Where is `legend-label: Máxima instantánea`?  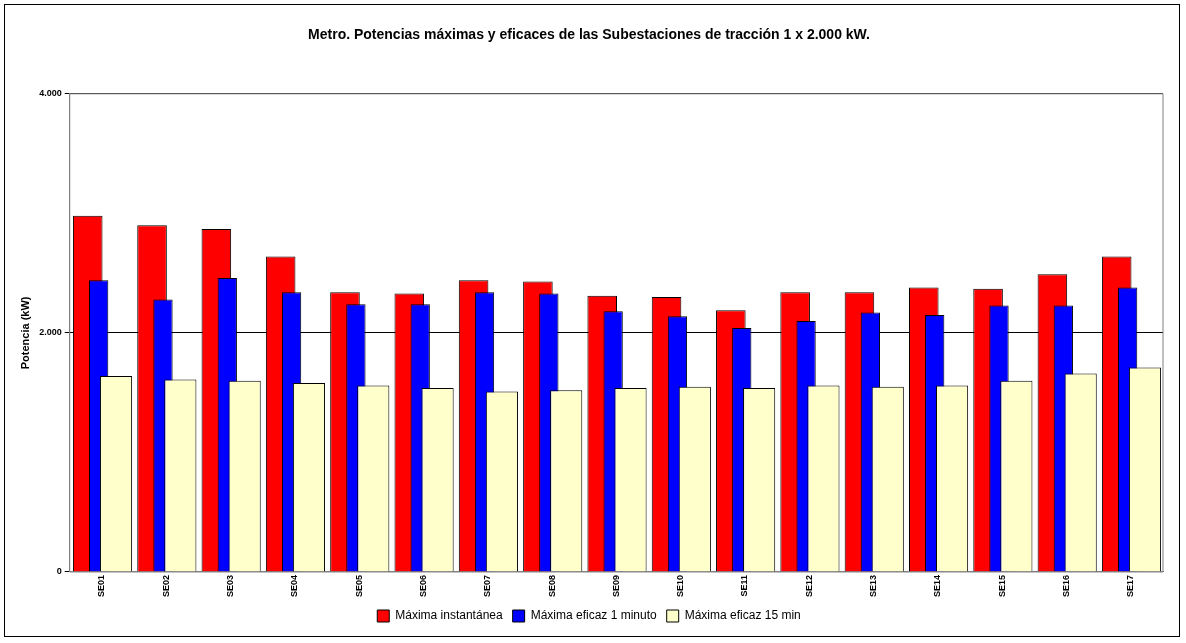 legend-label: Máxima instantánea is located at coordinates (449, 615).